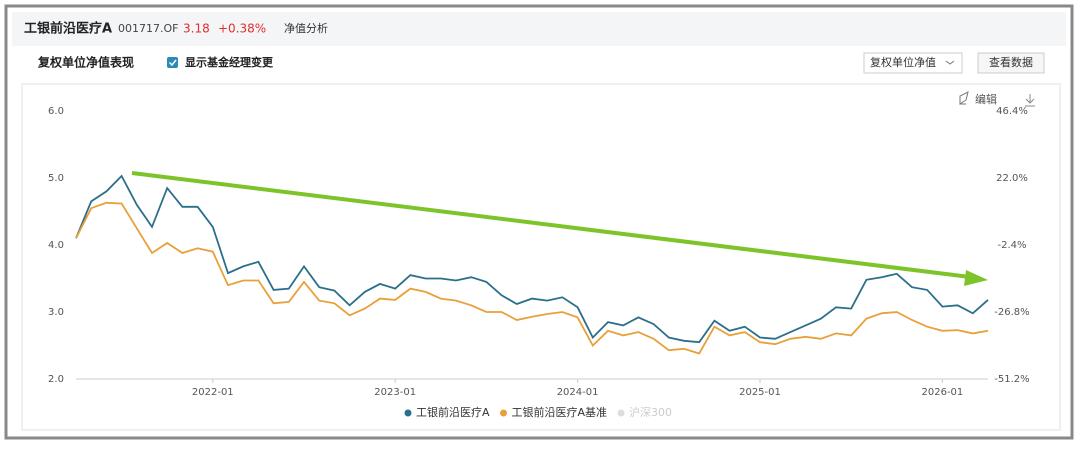  Describe the element at coordinates (213, 392) in the screenshot. I see `x-tick-label: 2022-01` at that location.